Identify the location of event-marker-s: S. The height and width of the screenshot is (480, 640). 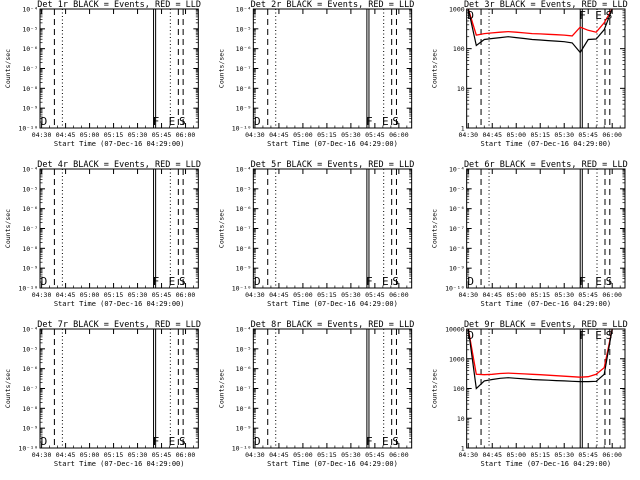
(395, 281).